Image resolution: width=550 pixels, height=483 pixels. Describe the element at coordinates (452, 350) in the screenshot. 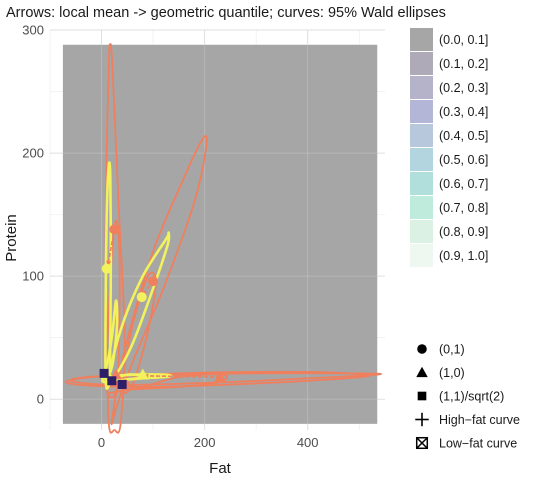

I see `shape-legend-label: (0,1)` at that location.